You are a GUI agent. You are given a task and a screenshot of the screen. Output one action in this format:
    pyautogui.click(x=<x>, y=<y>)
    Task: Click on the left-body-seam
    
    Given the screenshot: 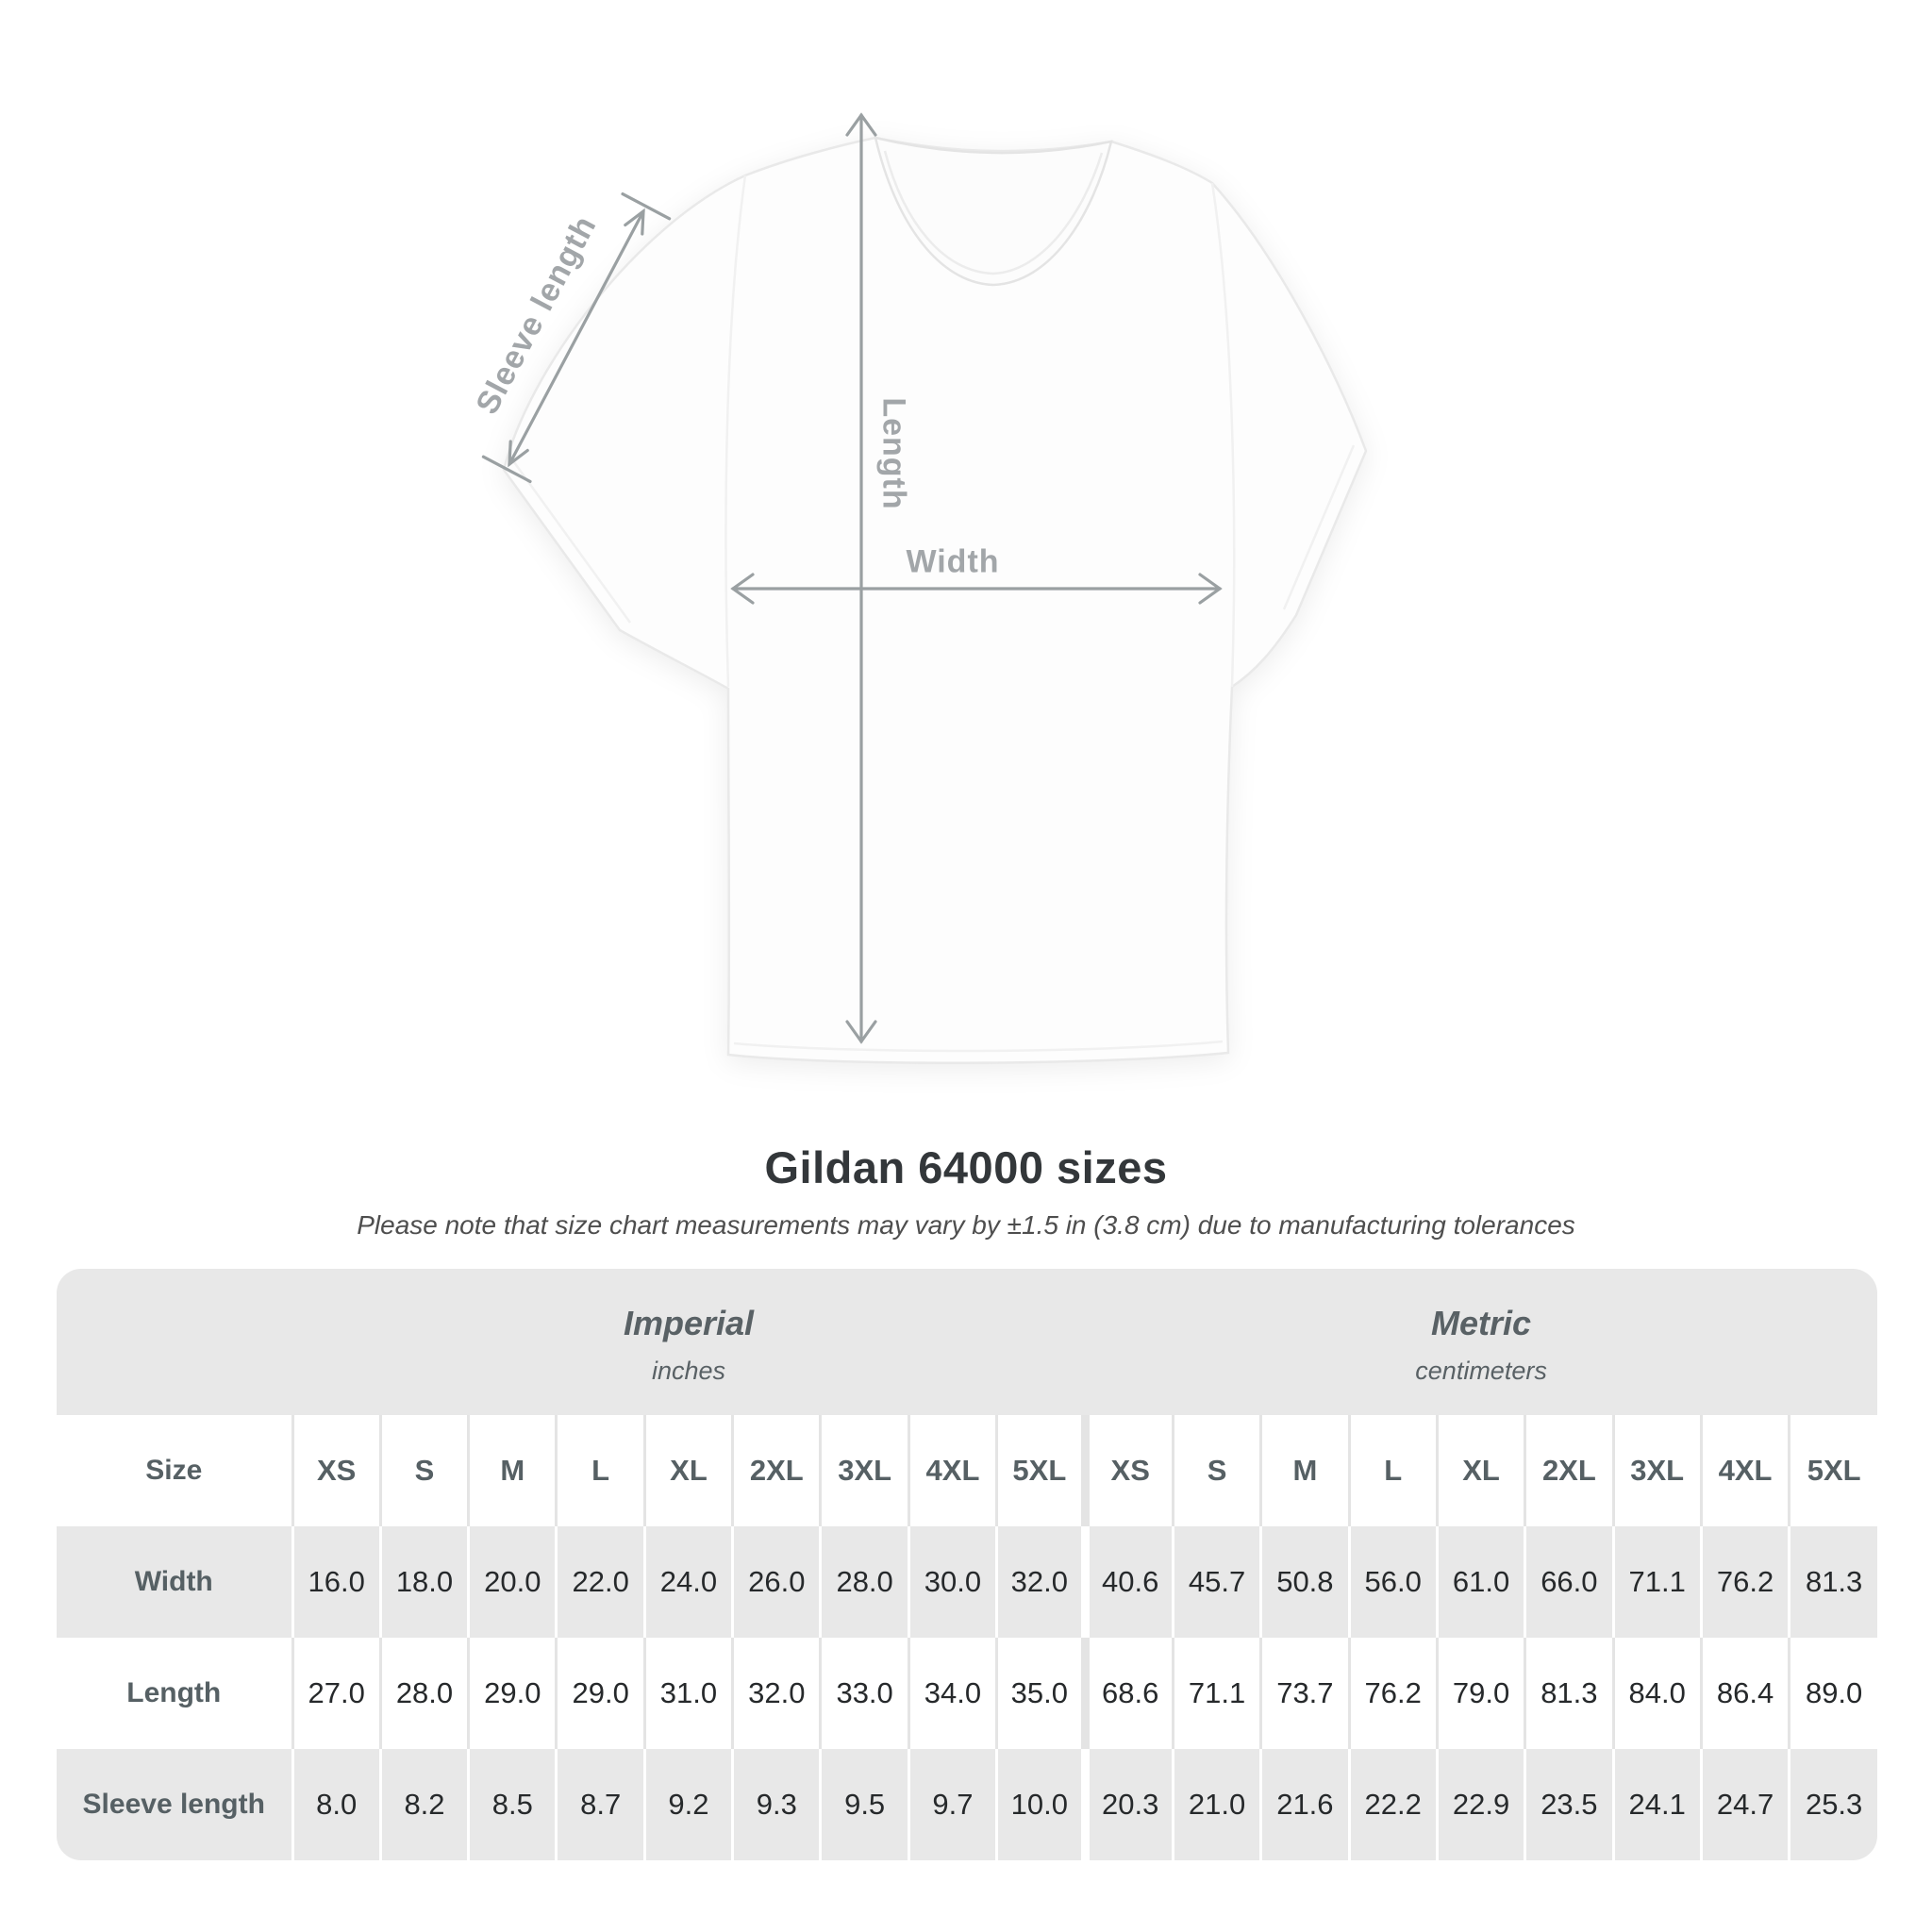 What is the action you would take?
    pyautogui.click(x=735, y=432)
    